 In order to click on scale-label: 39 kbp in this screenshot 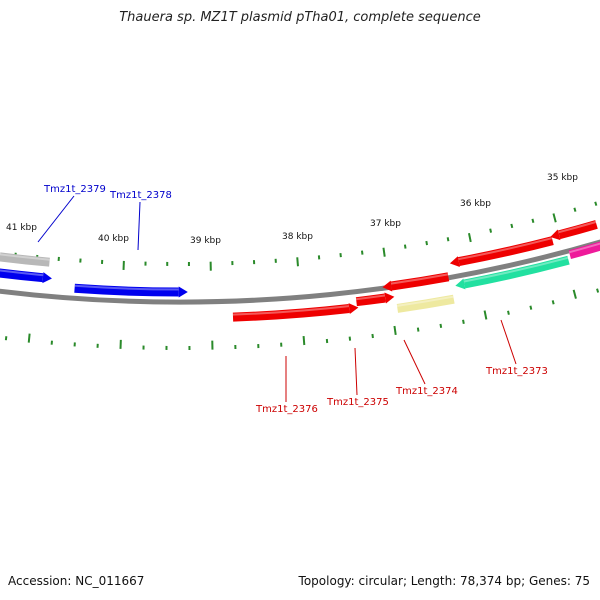, I will do `click(205, 241)`.